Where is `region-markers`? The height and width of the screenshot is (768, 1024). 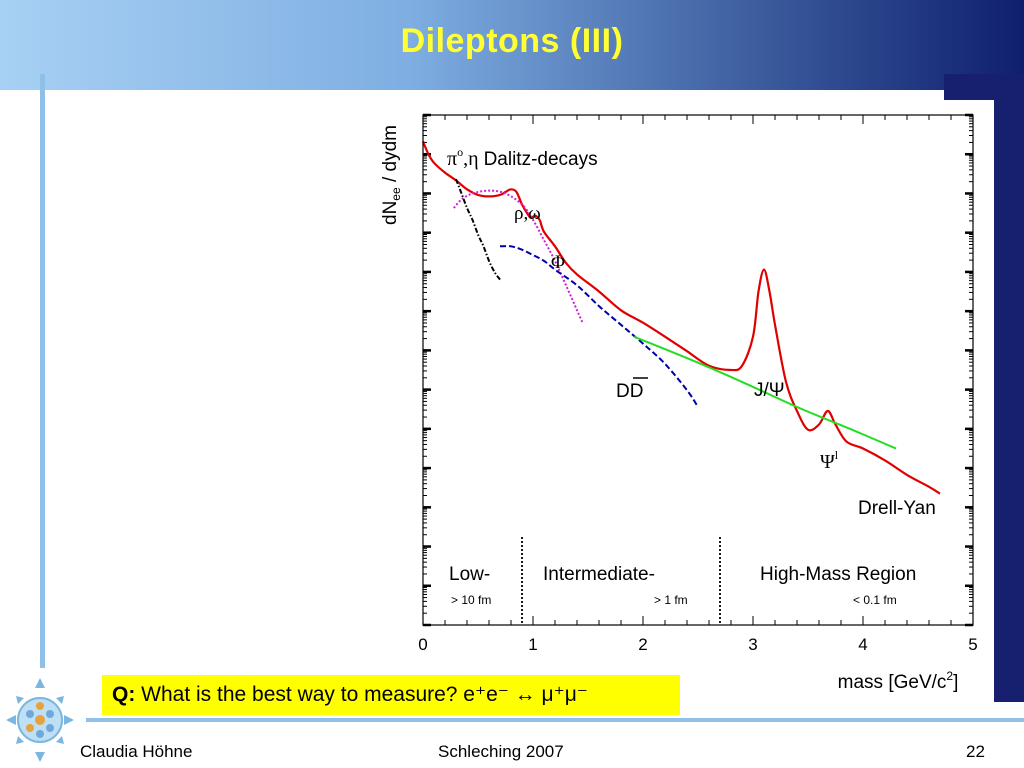
region-markers is located at coordinates (621, 581).